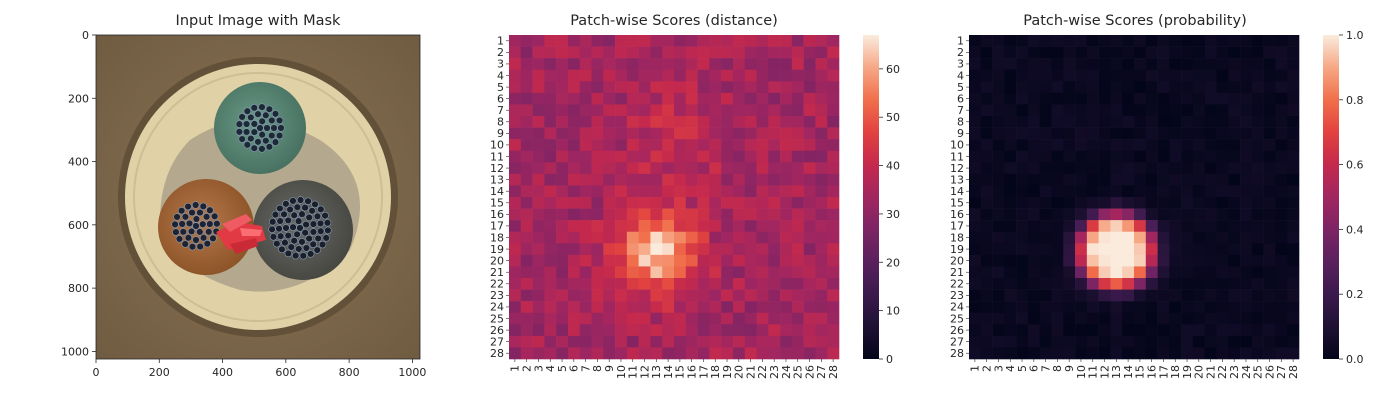 The height and width of the screenshot is (400, 1400). Describe the element at coordinates (960, 64) in the screenshot. I see `row-label: 3` at that location.